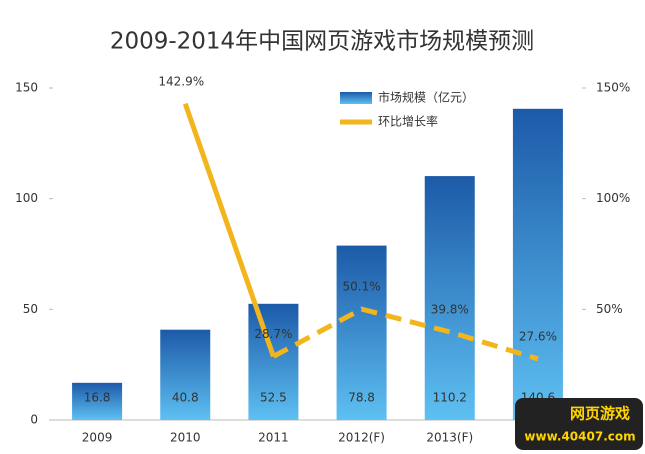 This screenshot has width=645, height=454. Describe the element at coordinates (361, 438) in the screenshot. I see `x-tick-label: 2012(F)` at that location.